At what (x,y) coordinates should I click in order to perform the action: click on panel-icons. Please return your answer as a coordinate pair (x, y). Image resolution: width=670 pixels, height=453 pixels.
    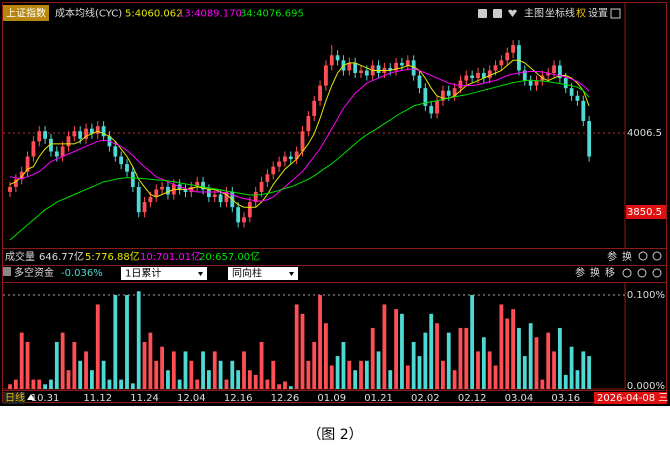
    Looking at the image, I should click on (642, 264).